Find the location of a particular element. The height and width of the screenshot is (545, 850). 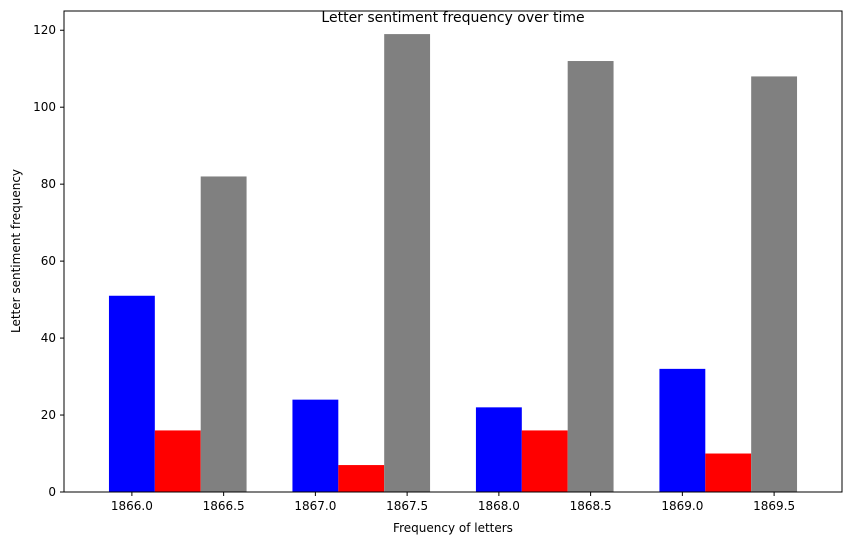

chart-title: Letter sentiment frequency over time is located at coordinates (452, 18).